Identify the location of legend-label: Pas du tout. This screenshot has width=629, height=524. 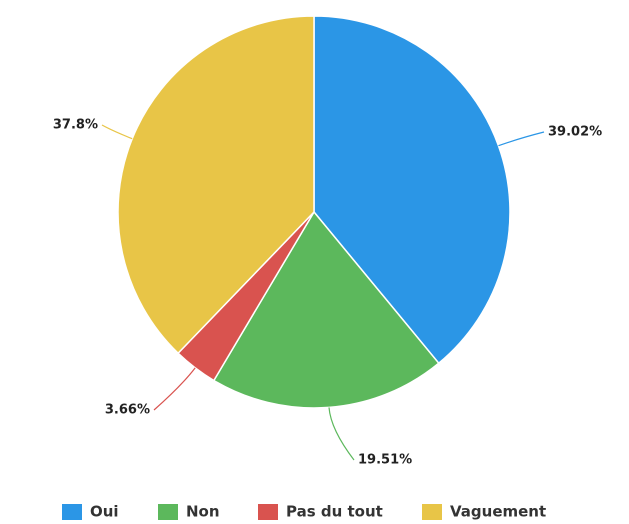
(334, 512).